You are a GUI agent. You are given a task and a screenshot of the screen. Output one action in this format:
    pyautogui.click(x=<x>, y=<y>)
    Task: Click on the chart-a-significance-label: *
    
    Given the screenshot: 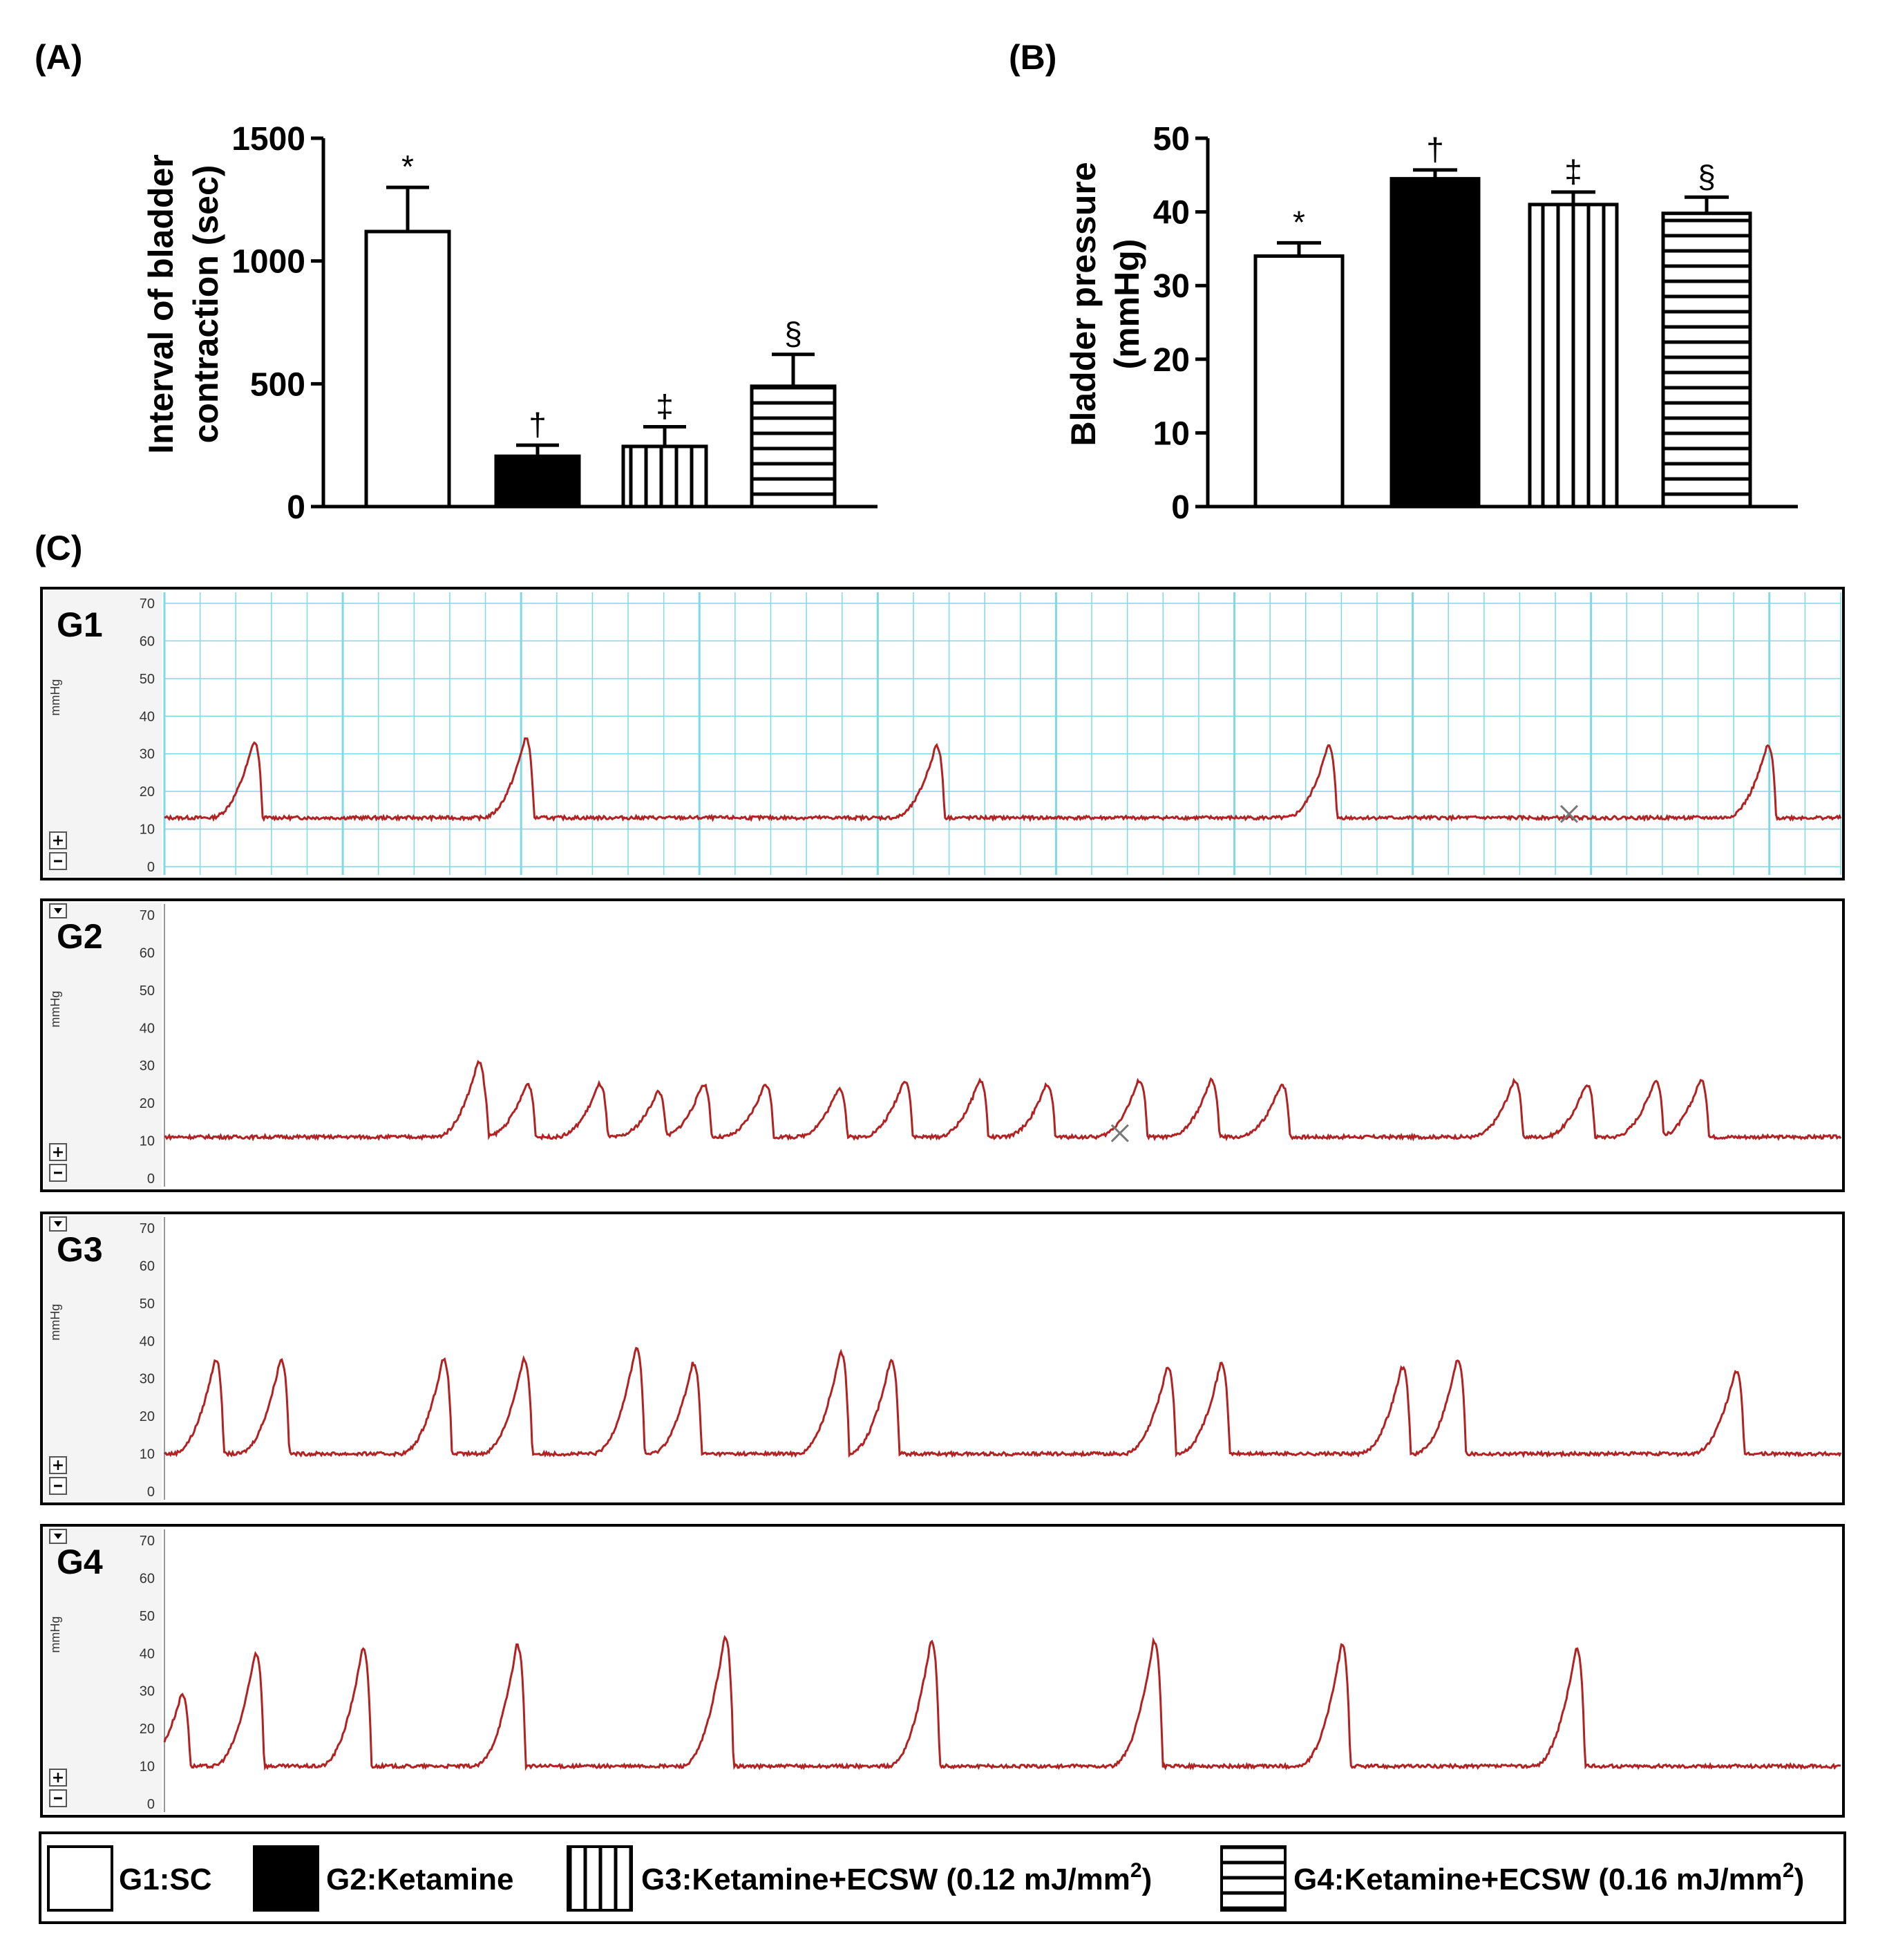 What is the action you would take?
    pyautogui.click(x=407, y=167)
    